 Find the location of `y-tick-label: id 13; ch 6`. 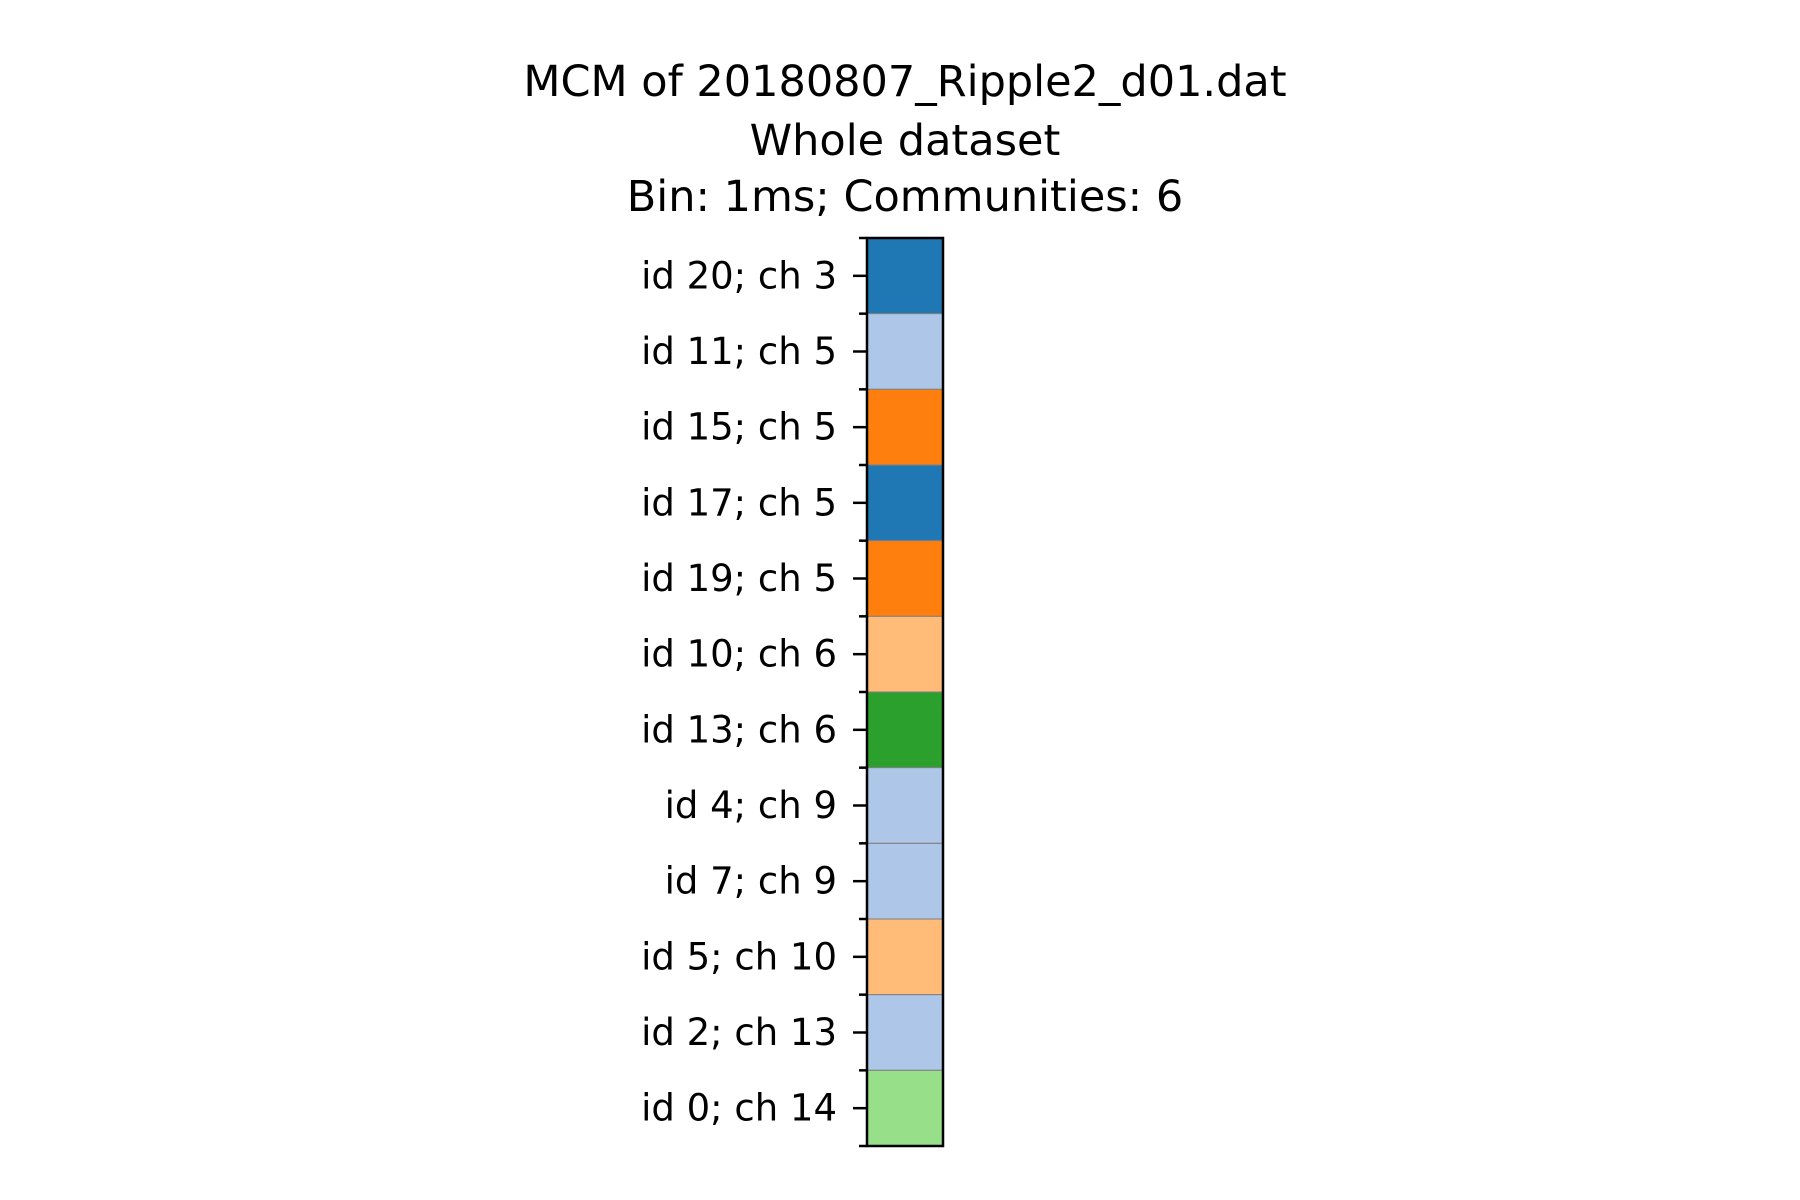

y-tick-label: id 13; ch 6 is located at coordinates (739, 729).